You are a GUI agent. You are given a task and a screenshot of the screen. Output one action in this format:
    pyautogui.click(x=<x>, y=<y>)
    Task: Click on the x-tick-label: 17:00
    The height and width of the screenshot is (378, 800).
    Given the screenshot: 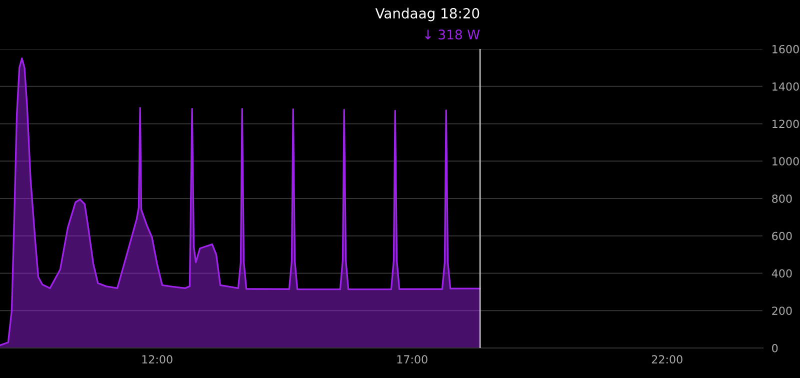 What is the action you would take?
    pyautogui.click(x=412, y=359)
    